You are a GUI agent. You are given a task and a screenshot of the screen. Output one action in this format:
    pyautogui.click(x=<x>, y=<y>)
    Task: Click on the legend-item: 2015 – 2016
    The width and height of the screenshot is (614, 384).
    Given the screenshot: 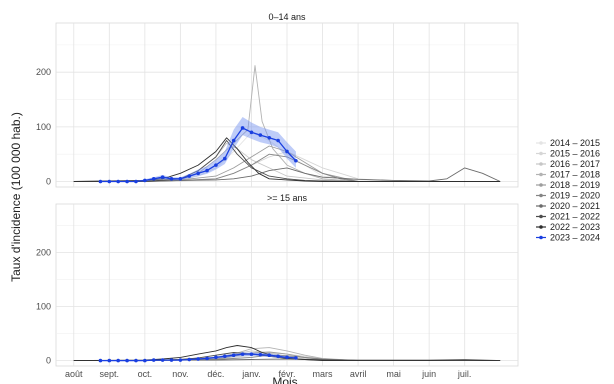 What is the action you would take?
    pyautogui.click(x=568, y=154)
    